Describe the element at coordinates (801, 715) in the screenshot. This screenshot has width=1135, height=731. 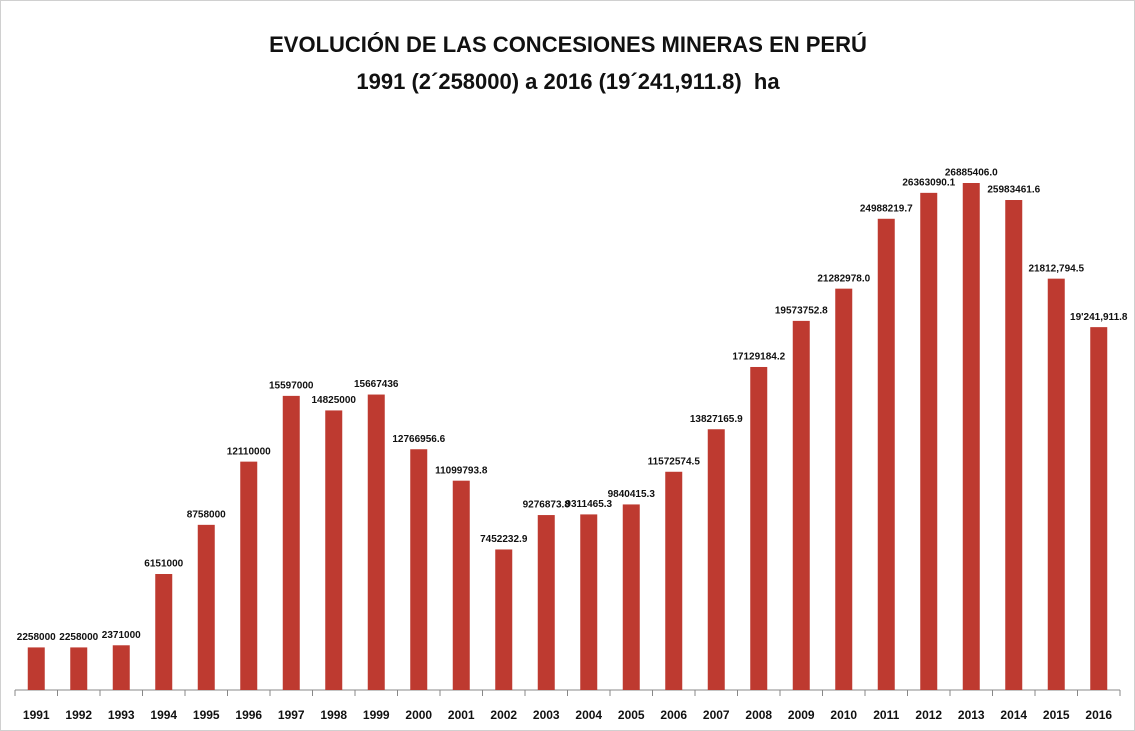
I see `x-tick-label: 2009` at that location.